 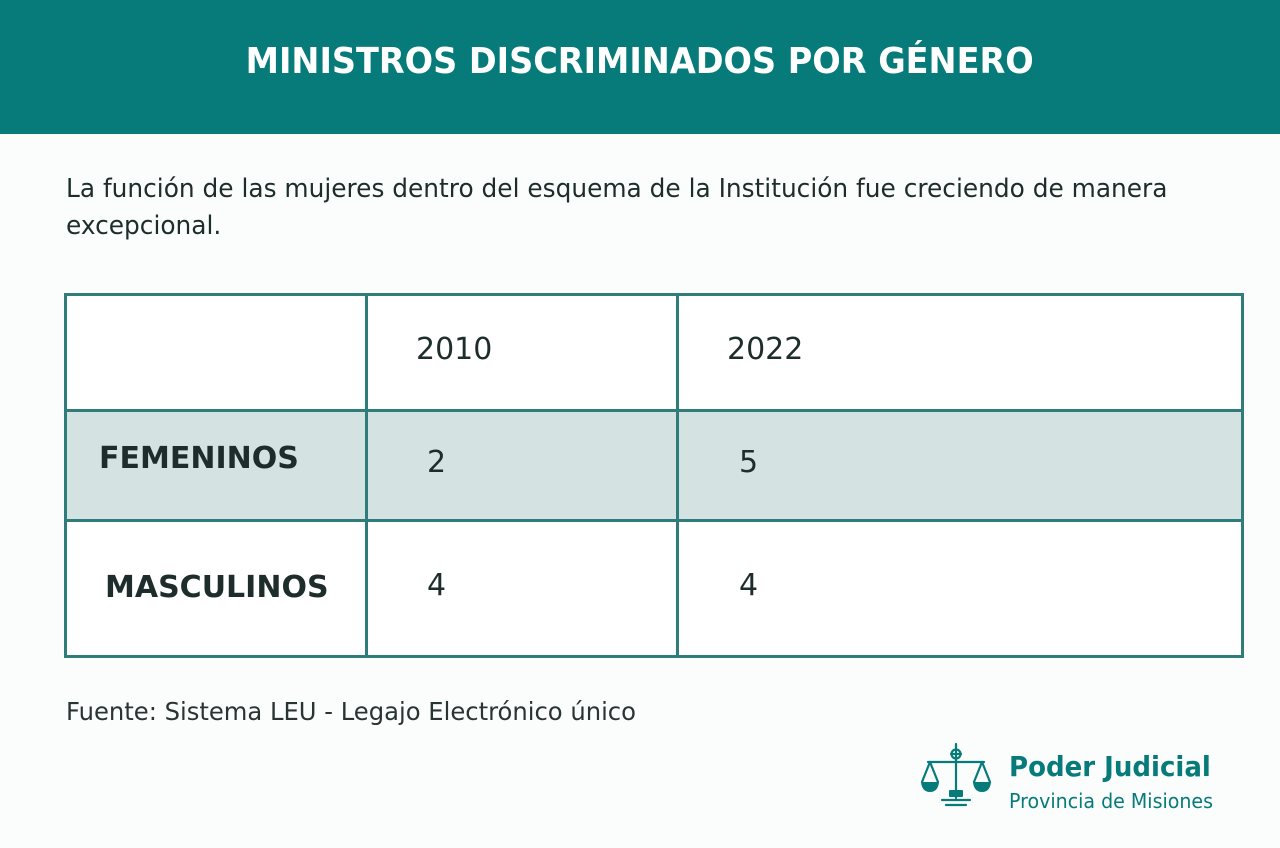 What do you see at coordinates (749, 462) in the screenshot?
I see `cell-femeninos-2022: 5` at bounding box center [749, 462].